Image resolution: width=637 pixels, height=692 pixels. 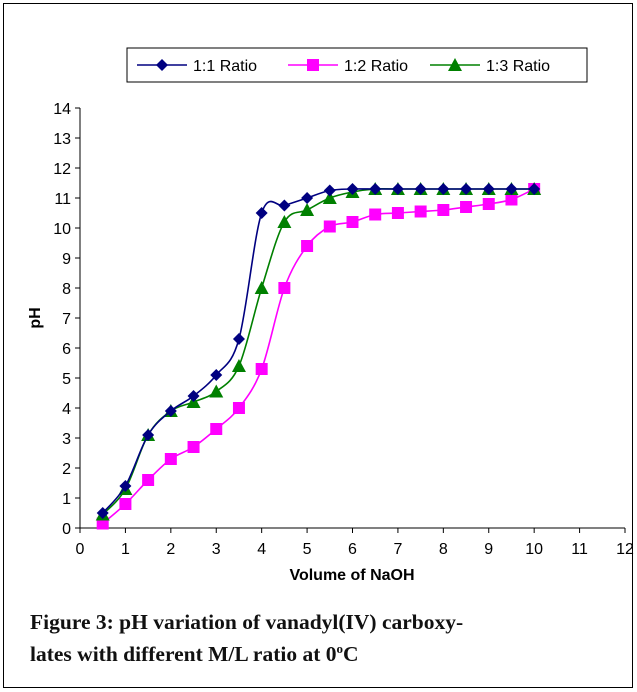 I want to click on y-tick-label: 1, so click(x=66, y=499).